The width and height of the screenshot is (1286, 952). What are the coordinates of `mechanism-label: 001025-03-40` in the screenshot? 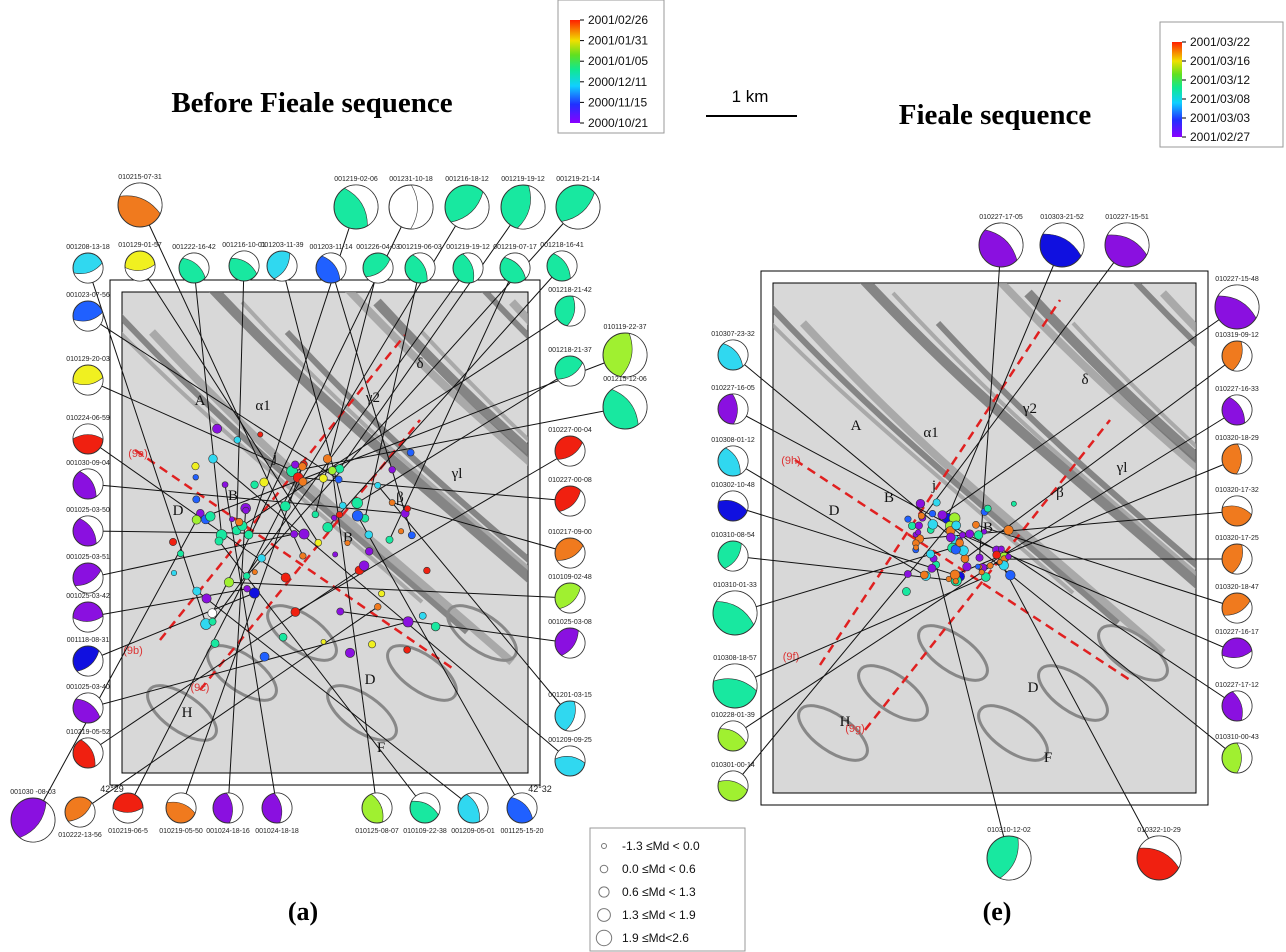 It's located at (88, 687).